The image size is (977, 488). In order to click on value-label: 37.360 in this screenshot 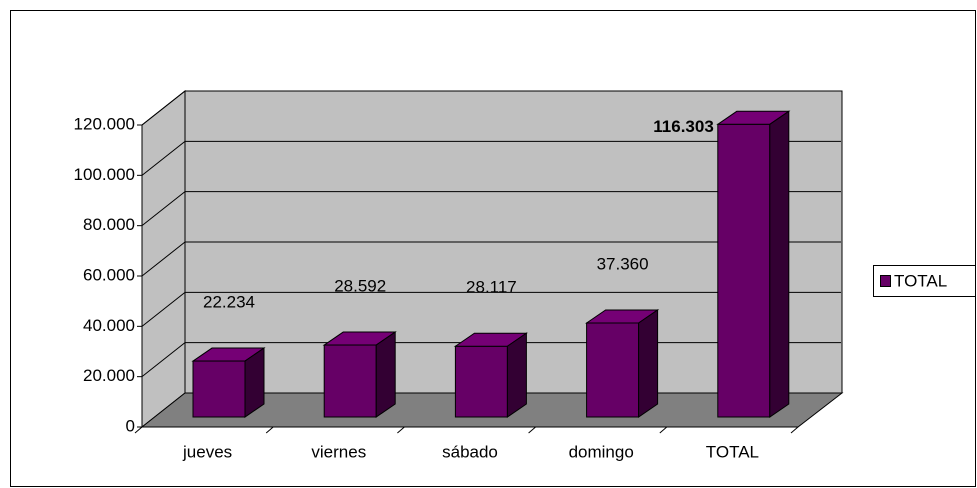, I will do `click(623, 263)`.